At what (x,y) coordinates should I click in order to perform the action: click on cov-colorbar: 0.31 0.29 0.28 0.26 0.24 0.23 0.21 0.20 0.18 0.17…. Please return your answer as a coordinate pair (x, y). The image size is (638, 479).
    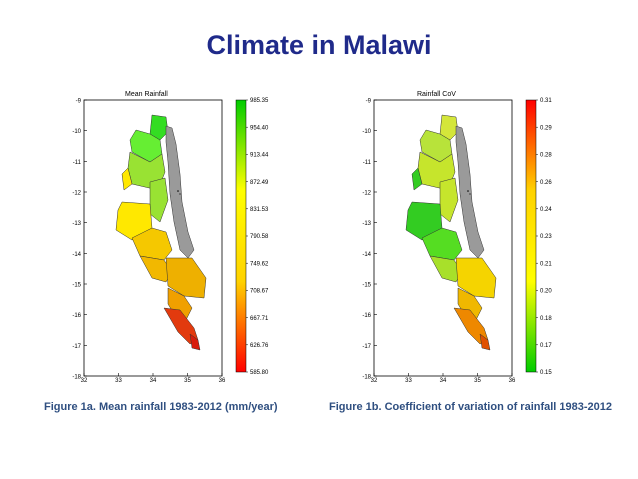
    Looking at the image, I should click on (538, 237).